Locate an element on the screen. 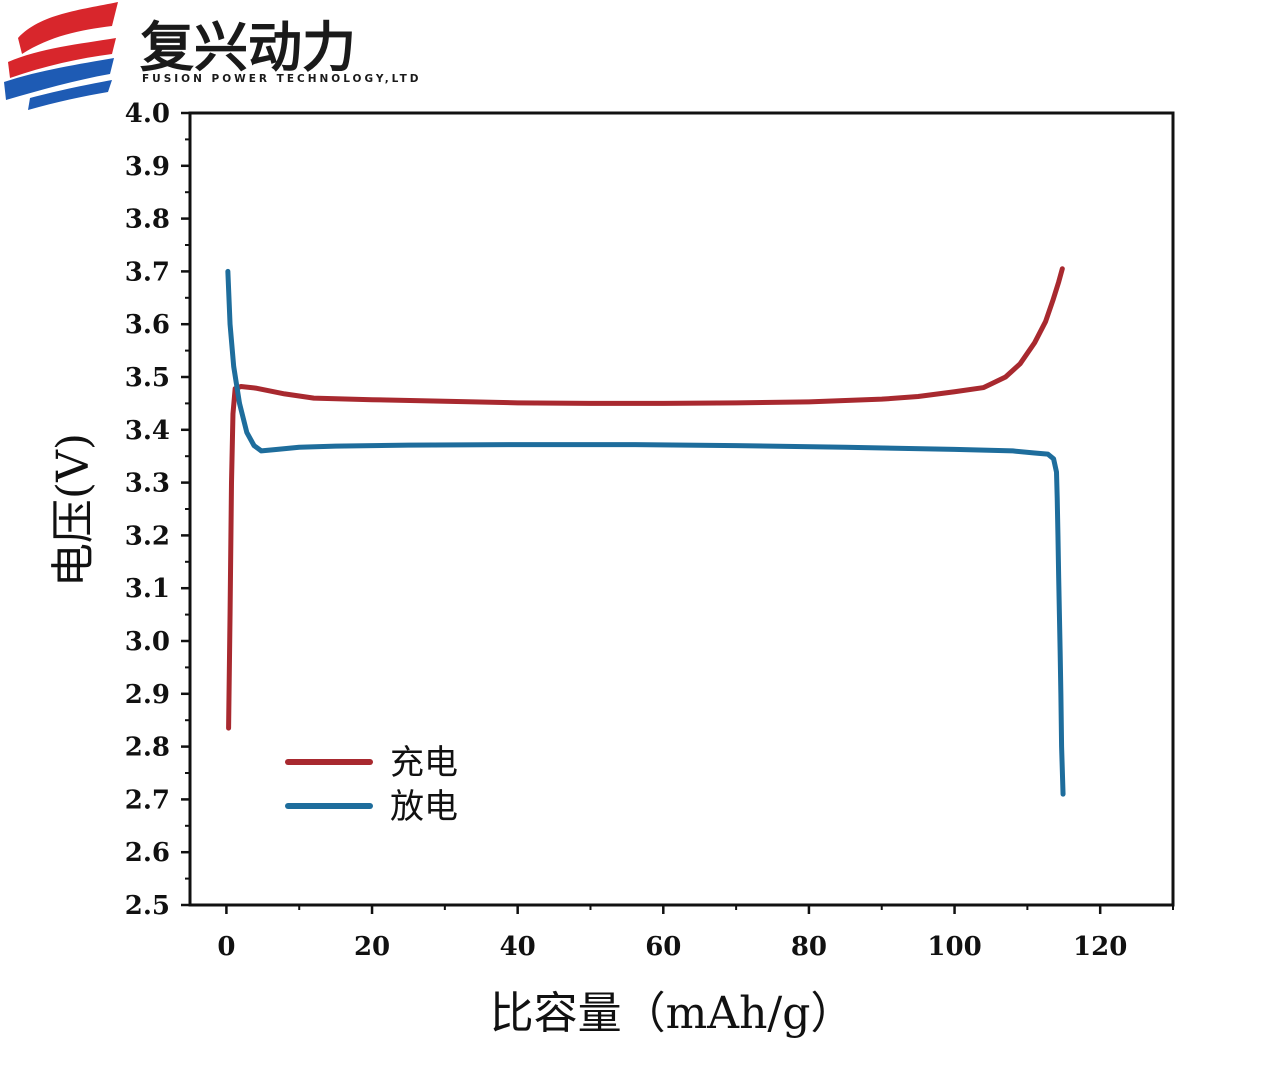 Image resolution: width=1280 pixels, height=1075 pixels. y-tick-label: 3.4 is located at coordinates (147, 431).